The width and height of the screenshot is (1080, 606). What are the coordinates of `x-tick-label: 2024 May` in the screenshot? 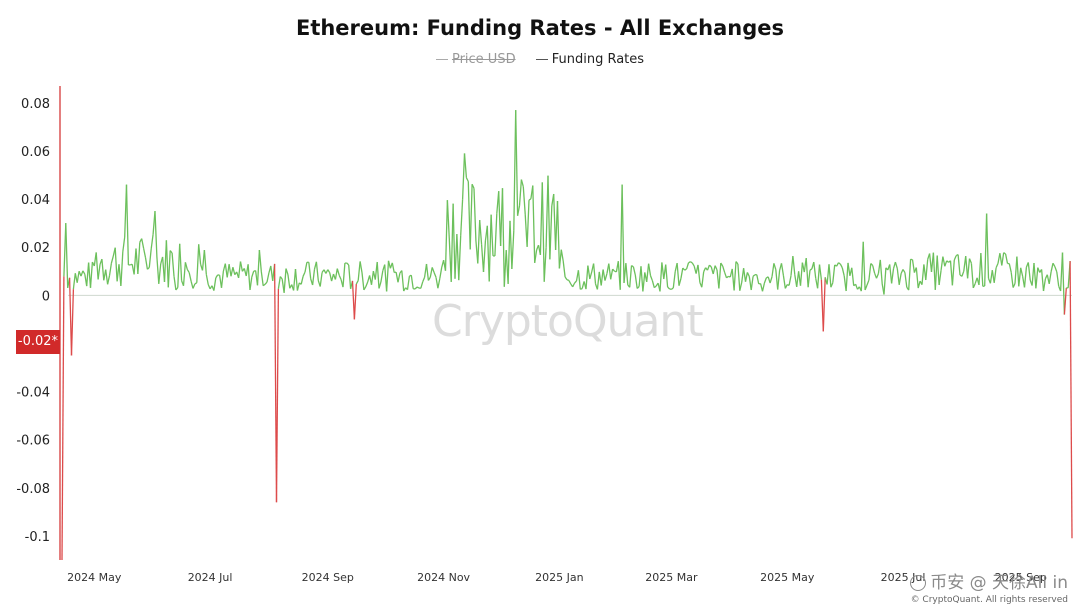 It's located at (94, 577).